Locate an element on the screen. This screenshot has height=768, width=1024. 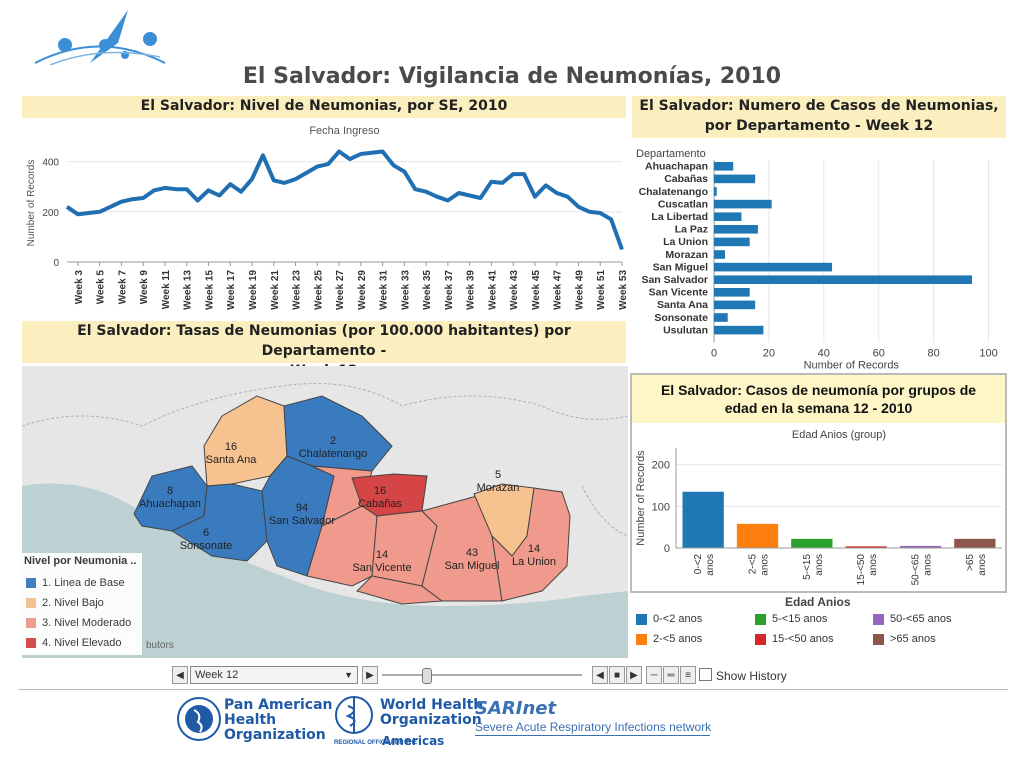
week-slider-handle is located at coordinates (427, 676).